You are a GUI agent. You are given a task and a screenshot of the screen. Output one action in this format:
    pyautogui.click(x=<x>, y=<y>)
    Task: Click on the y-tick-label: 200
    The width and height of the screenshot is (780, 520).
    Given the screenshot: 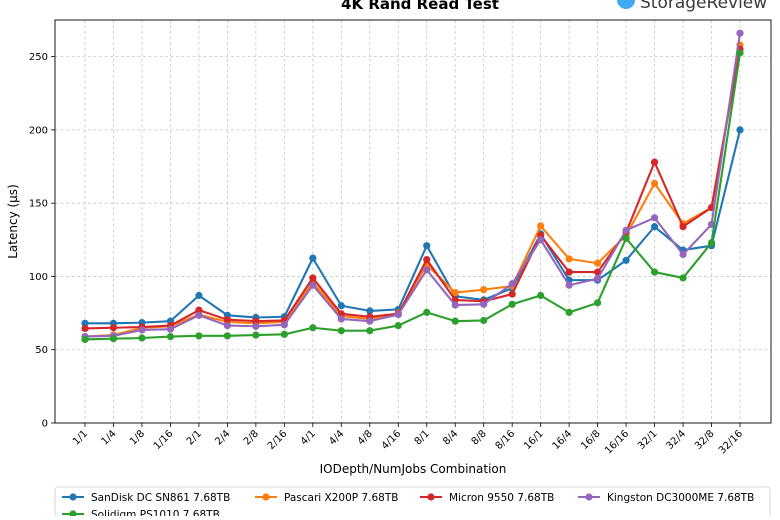 What is the action you would take?
    pyautogui.click(x=38, y=130)
    